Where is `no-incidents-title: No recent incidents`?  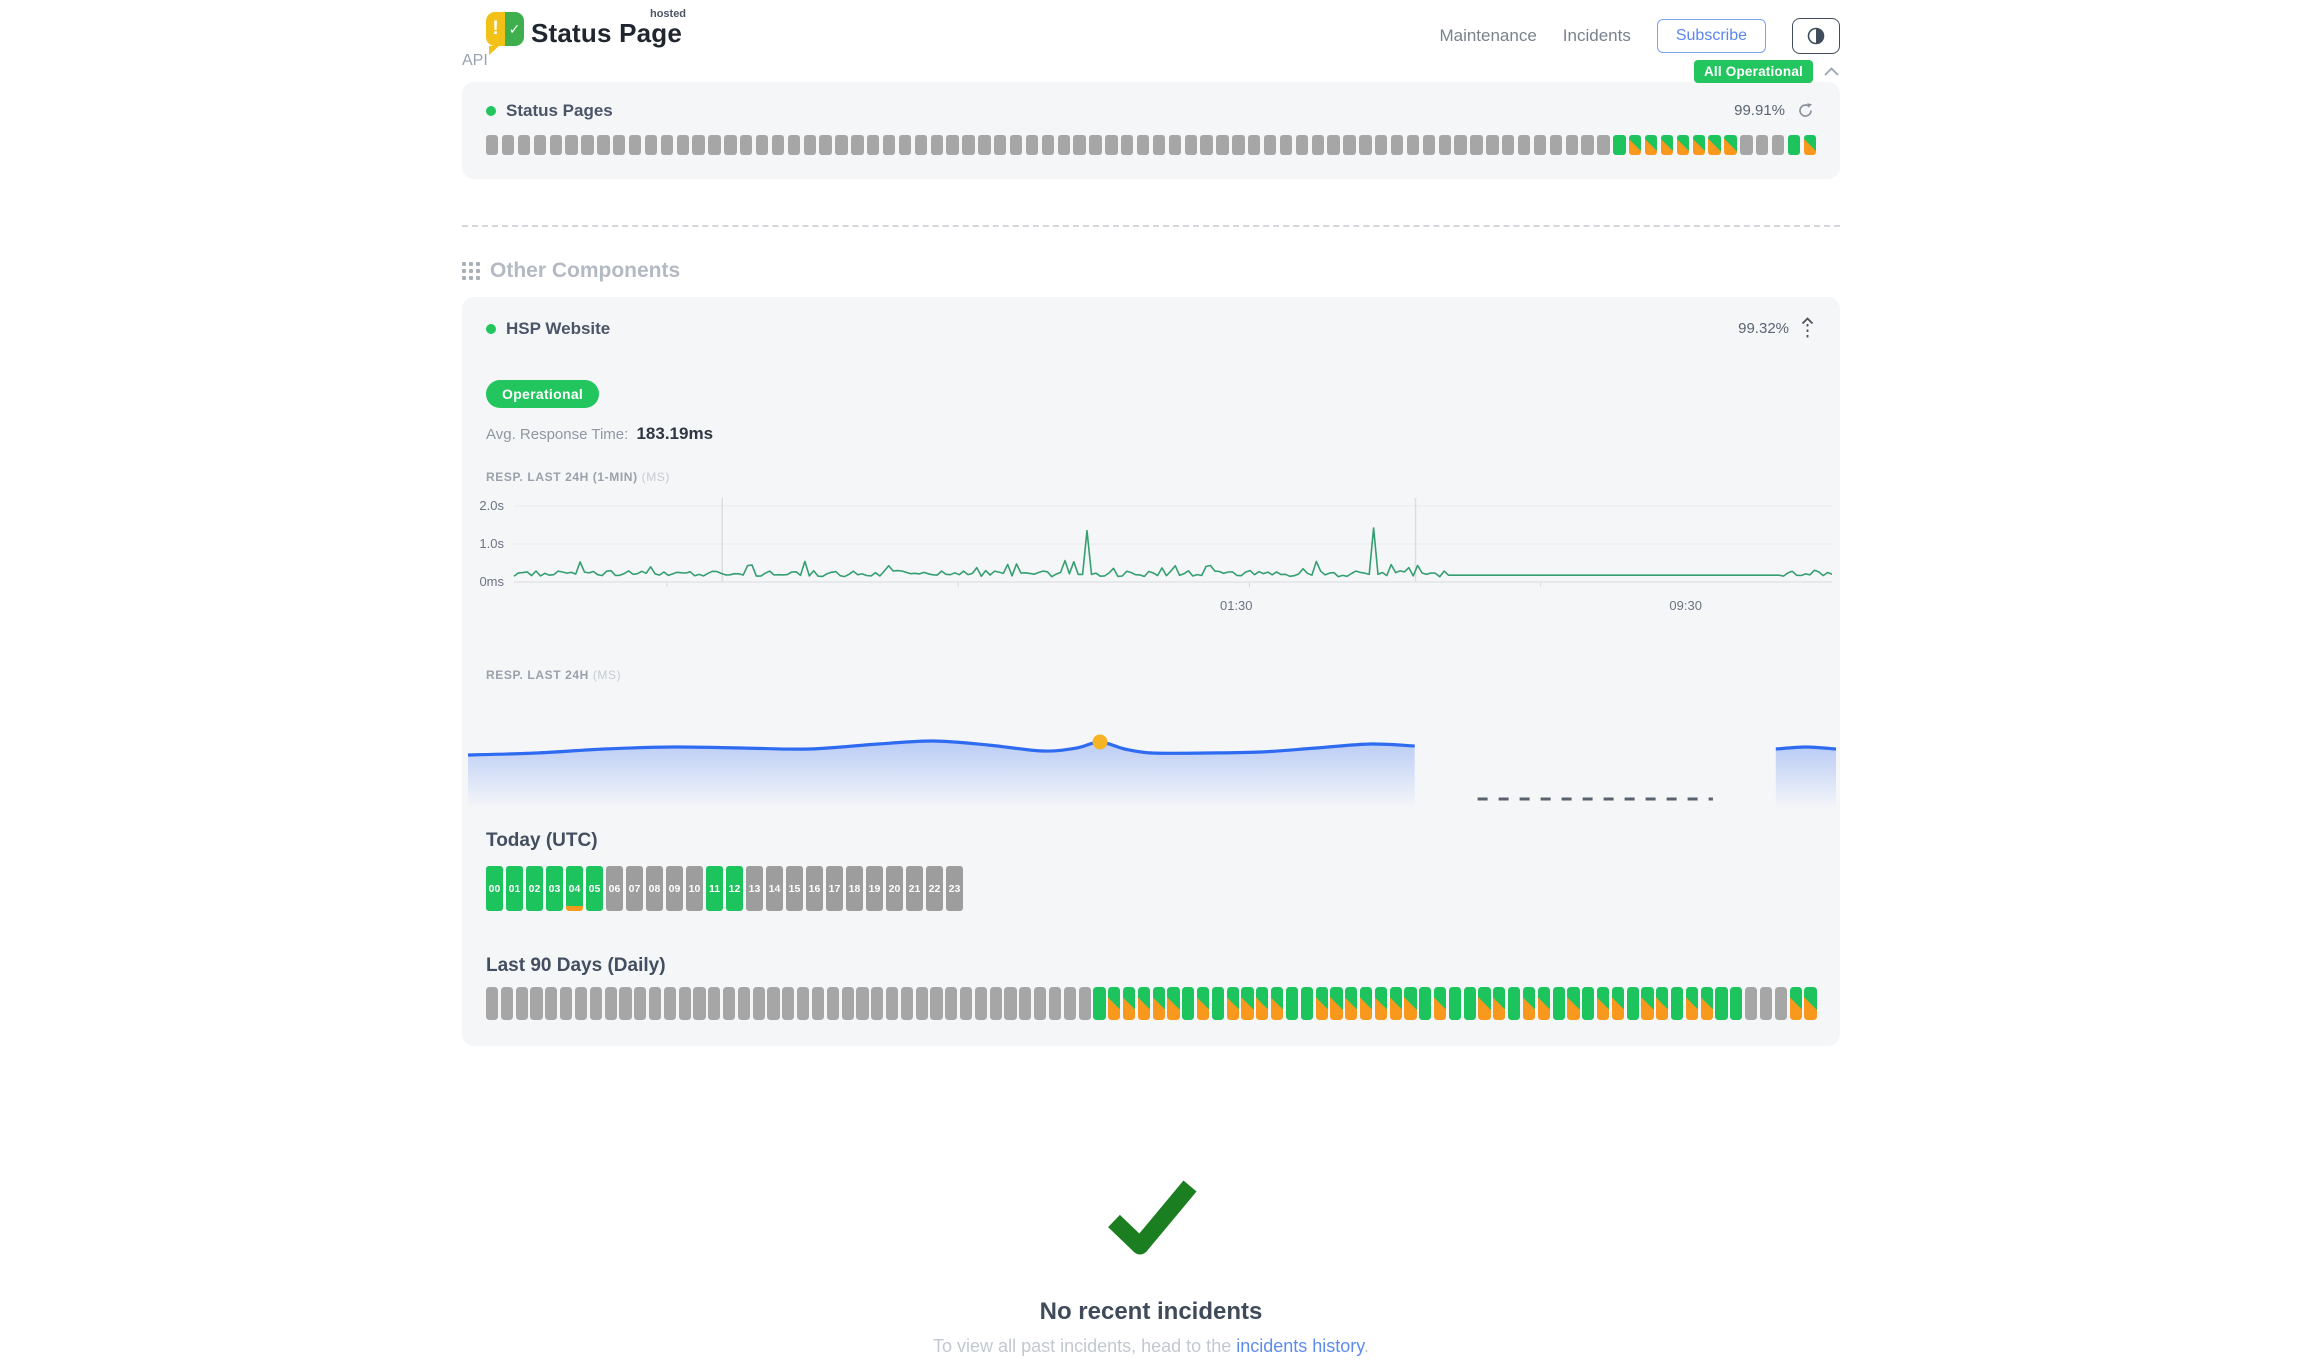 no-incidents-title: No recent incidents is located at coordinates (1151, 1311).